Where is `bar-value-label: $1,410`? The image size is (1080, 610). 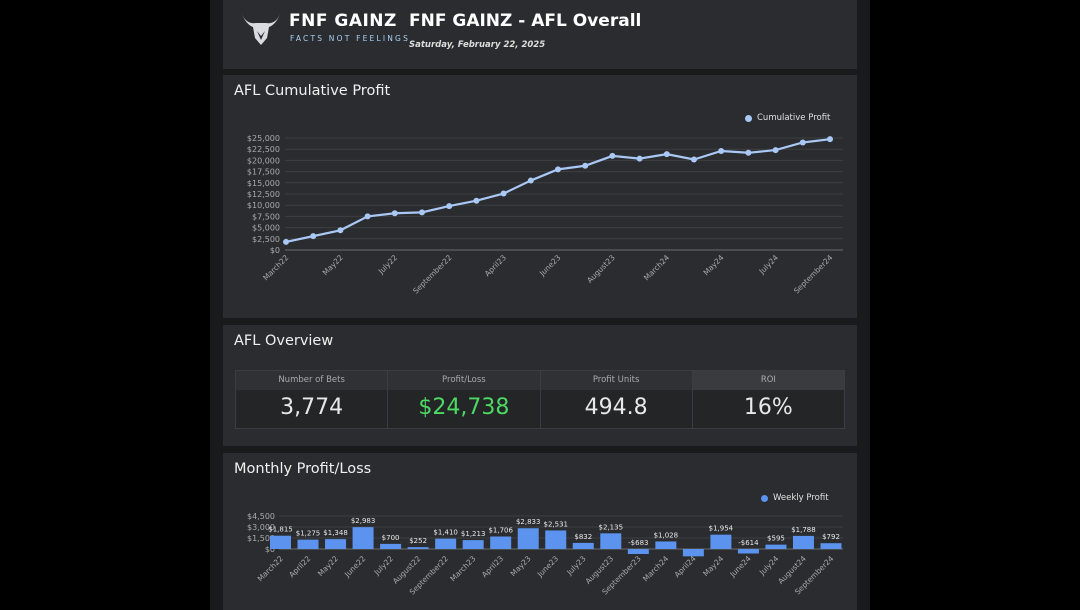
bar-value-label: $1,410 is located at coordinates (445, 533).